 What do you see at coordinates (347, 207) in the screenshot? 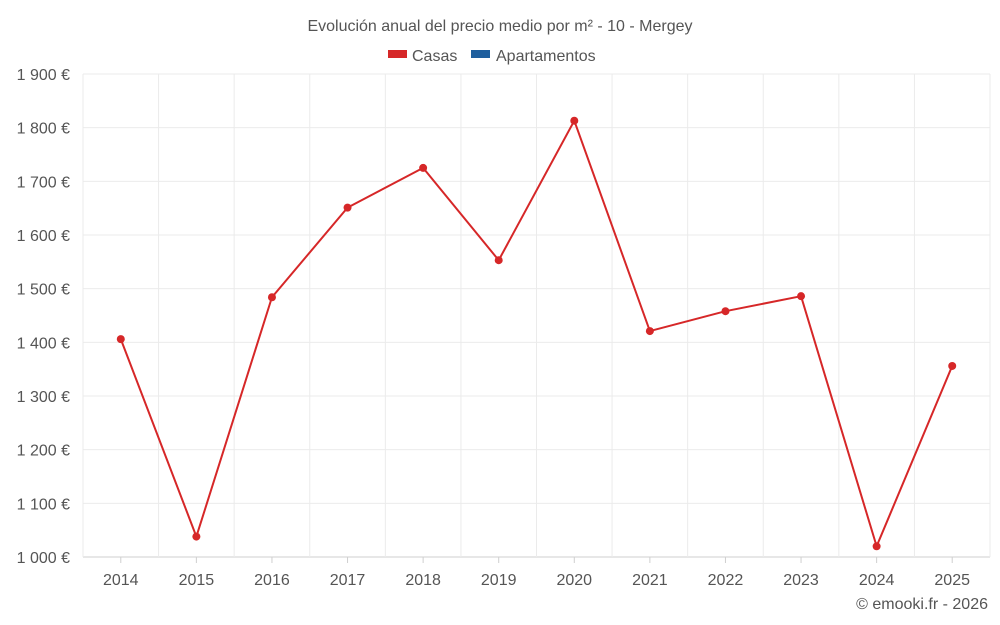
I see `data-point-casas-2017` at bounding box center [347, 207].